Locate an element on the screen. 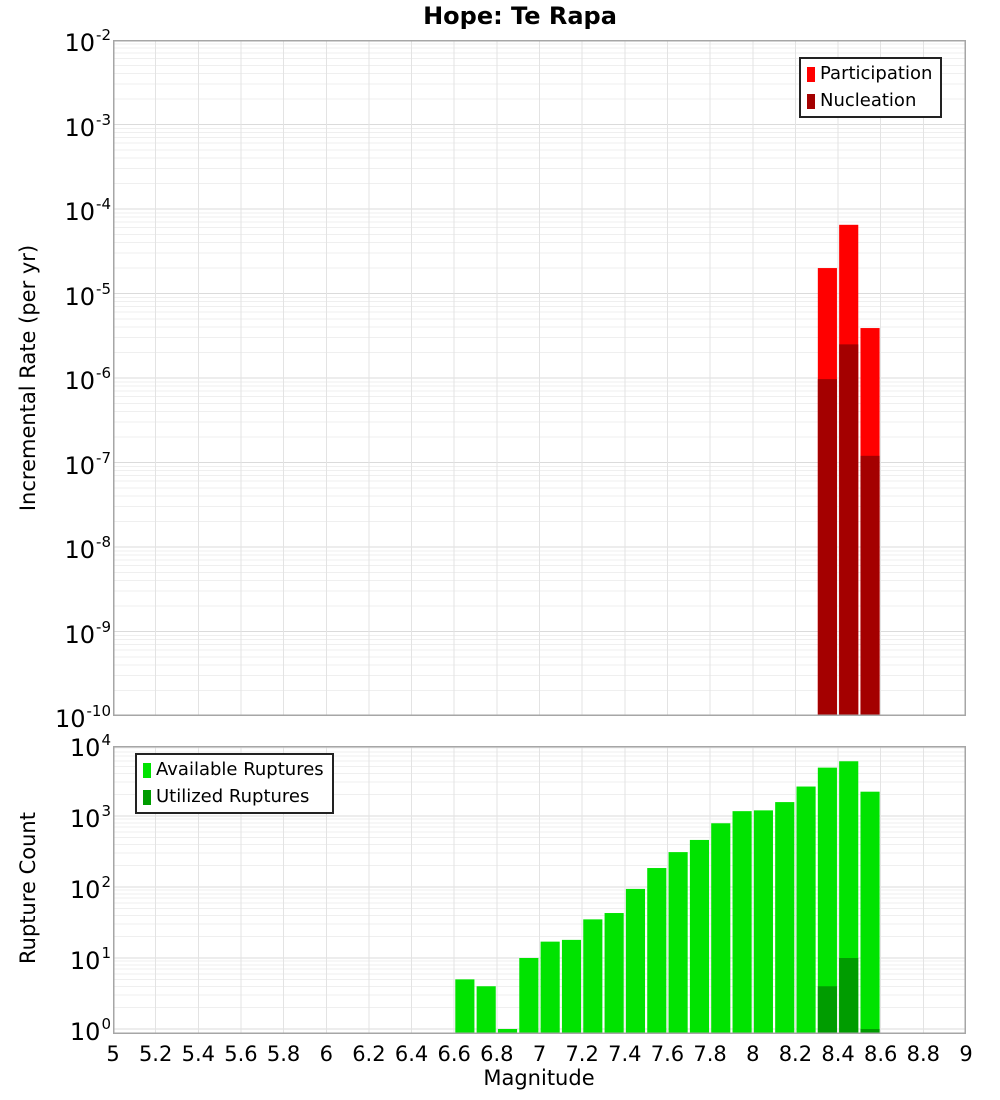 The image size is (1000, 1100). x-tick-7.4: 7.4 is located at coordinates (625, 1054).